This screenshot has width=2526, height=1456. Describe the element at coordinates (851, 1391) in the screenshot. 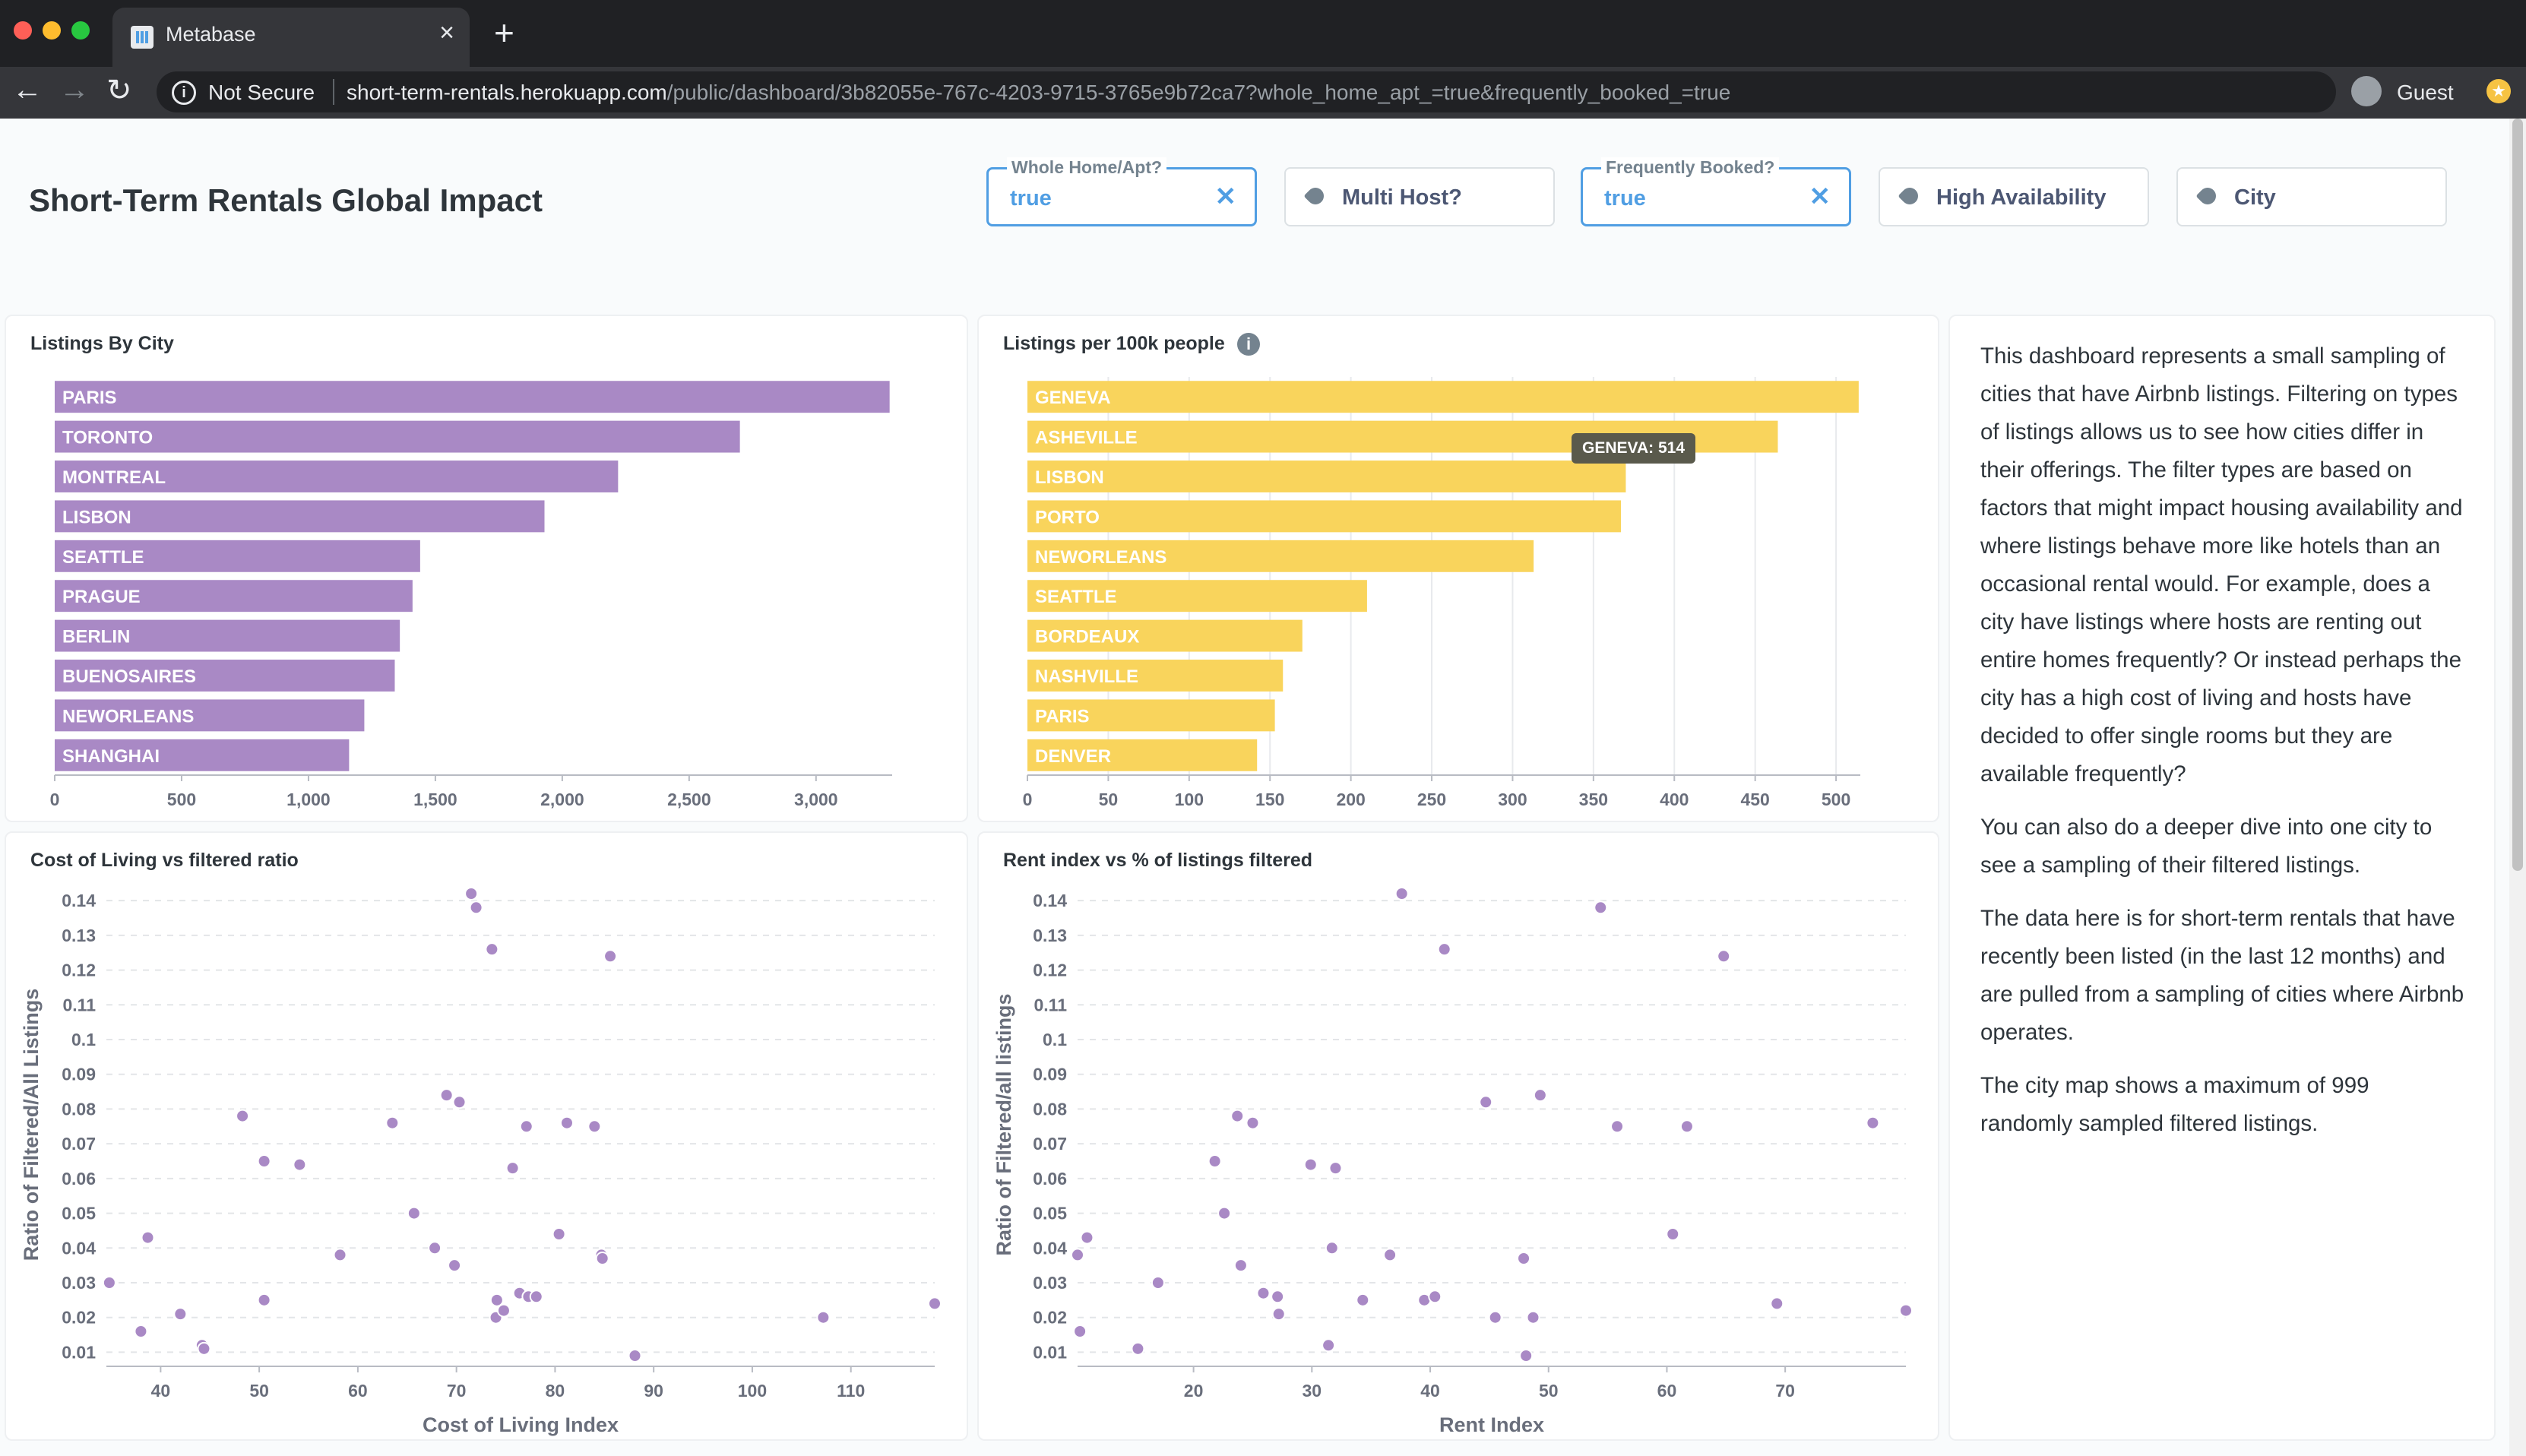

I see `x-tick-label: 110` at that location.